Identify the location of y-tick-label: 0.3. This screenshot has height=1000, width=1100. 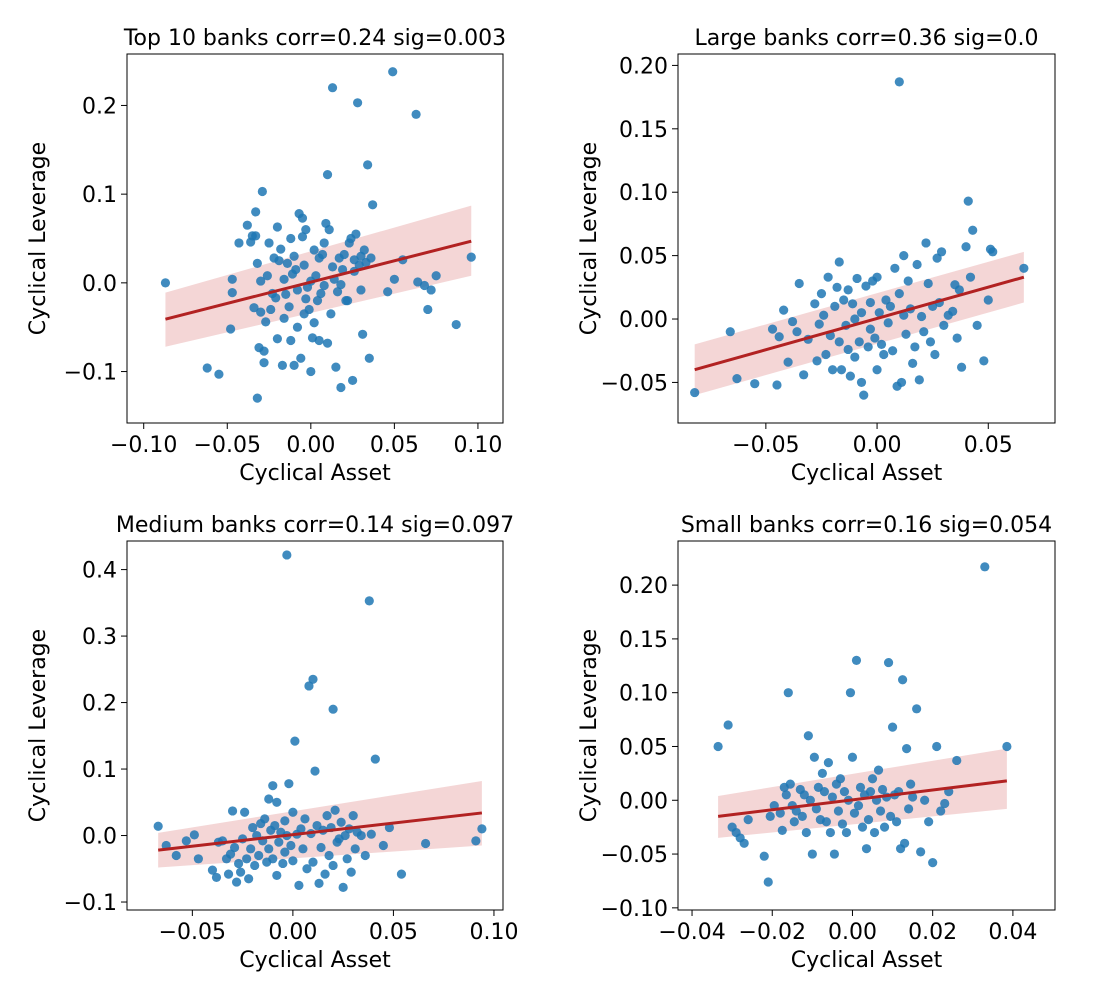
(99, 637).